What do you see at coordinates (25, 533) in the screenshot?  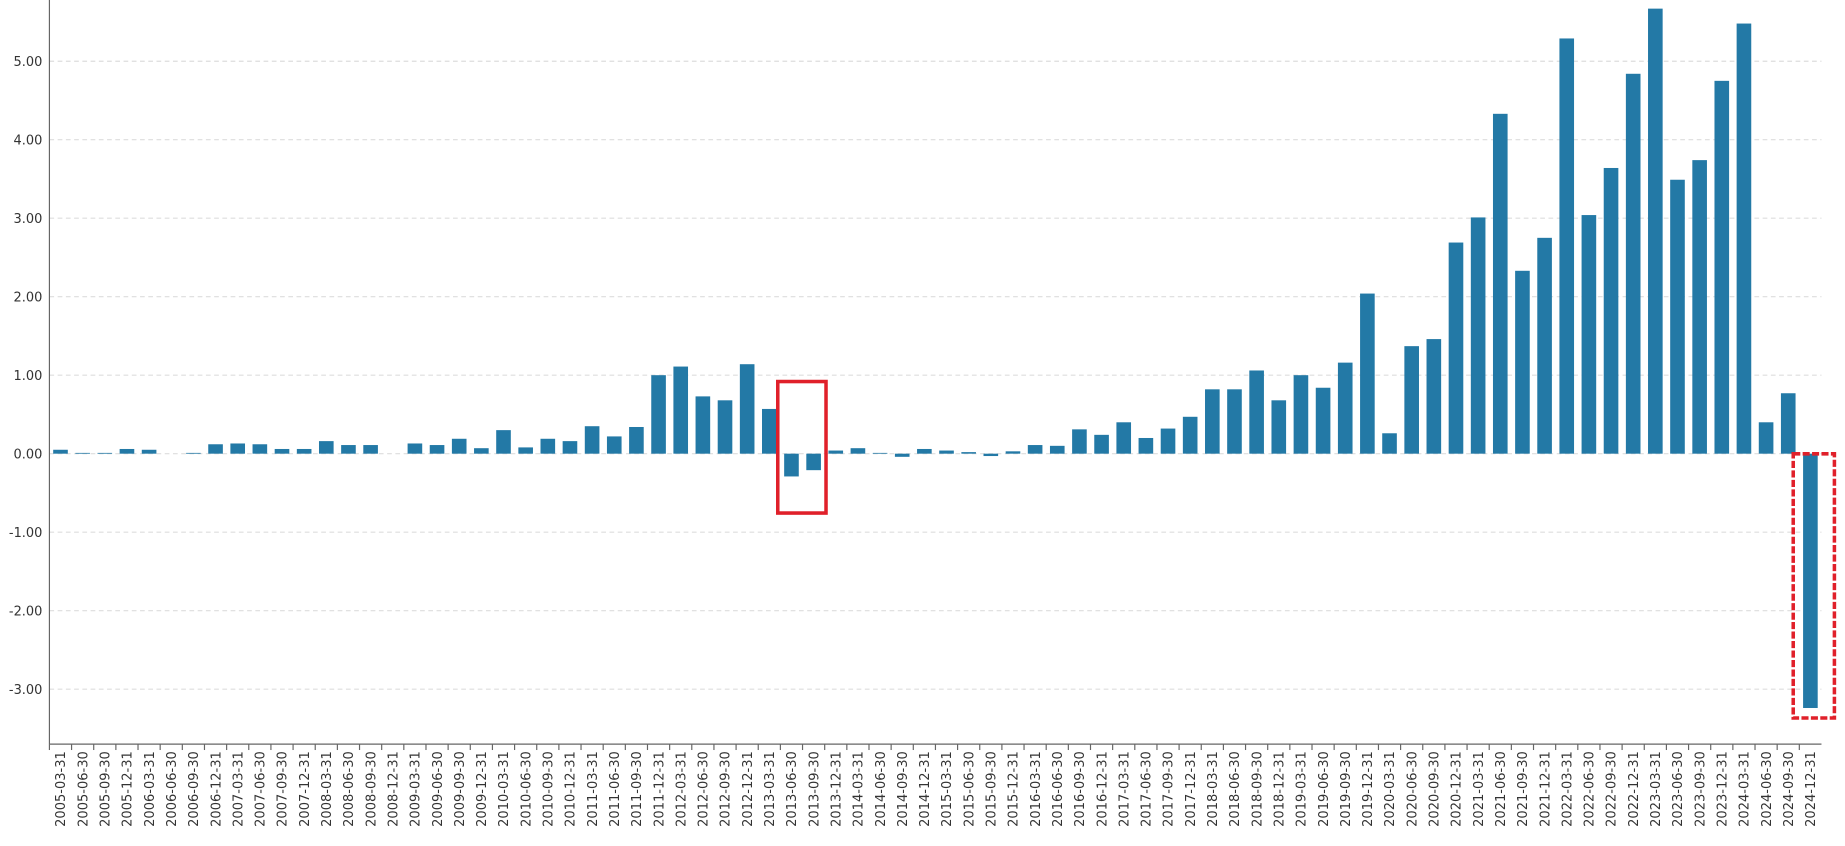 I see `y-tick-label: -1.00` at bounding box center [25, 533].